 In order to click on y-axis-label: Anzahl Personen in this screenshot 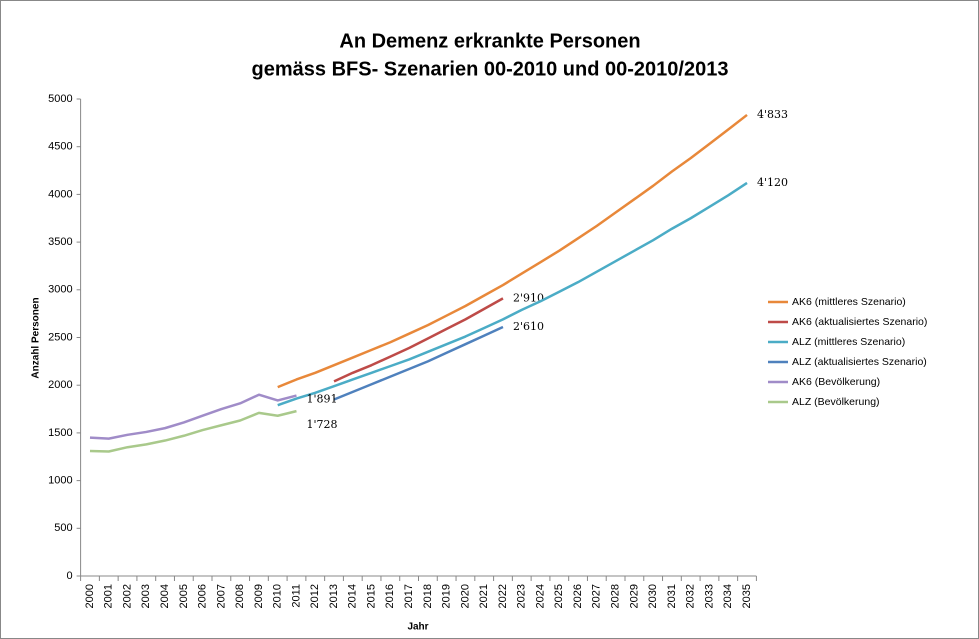, I will do `click(36, 337)`.